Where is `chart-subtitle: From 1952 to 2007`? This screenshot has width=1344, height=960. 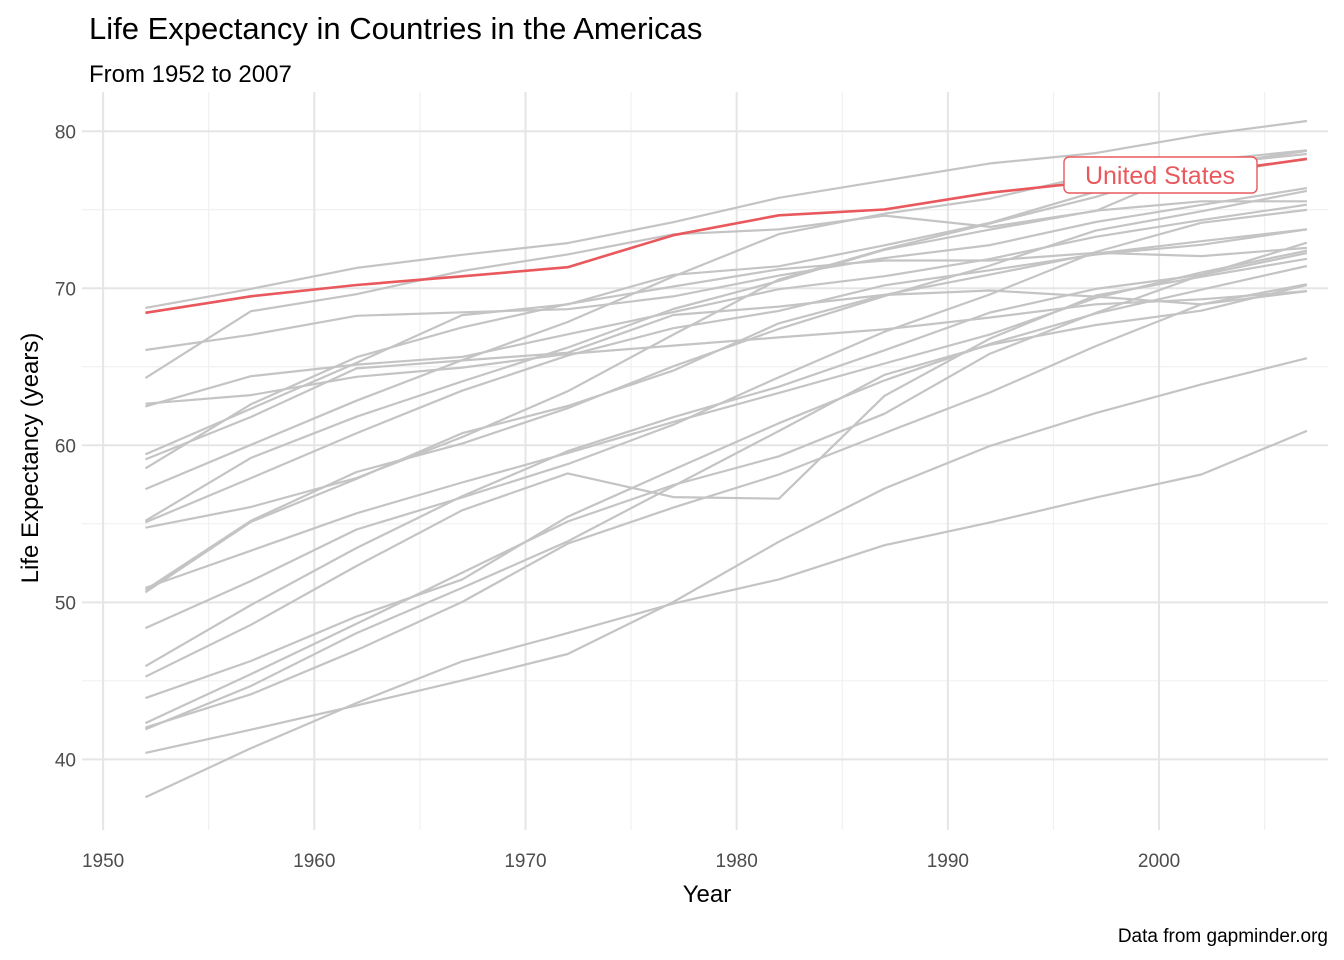
chart-subtitle: From 1952 to 2007 is located at coordinates (190, 74).